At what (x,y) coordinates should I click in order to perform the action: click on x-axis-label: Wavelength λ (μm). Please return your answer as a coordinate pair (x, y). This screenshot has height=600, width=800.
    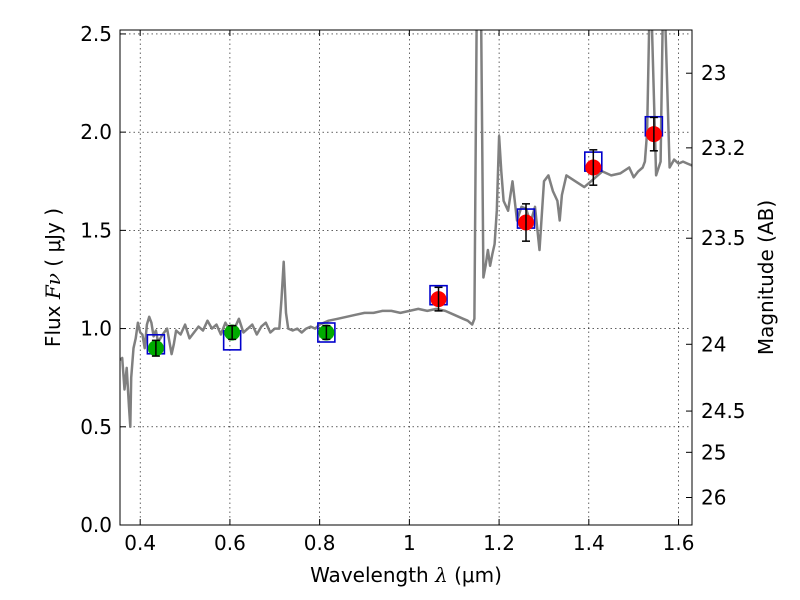
    Looking at the image, I should click on (406, 575).